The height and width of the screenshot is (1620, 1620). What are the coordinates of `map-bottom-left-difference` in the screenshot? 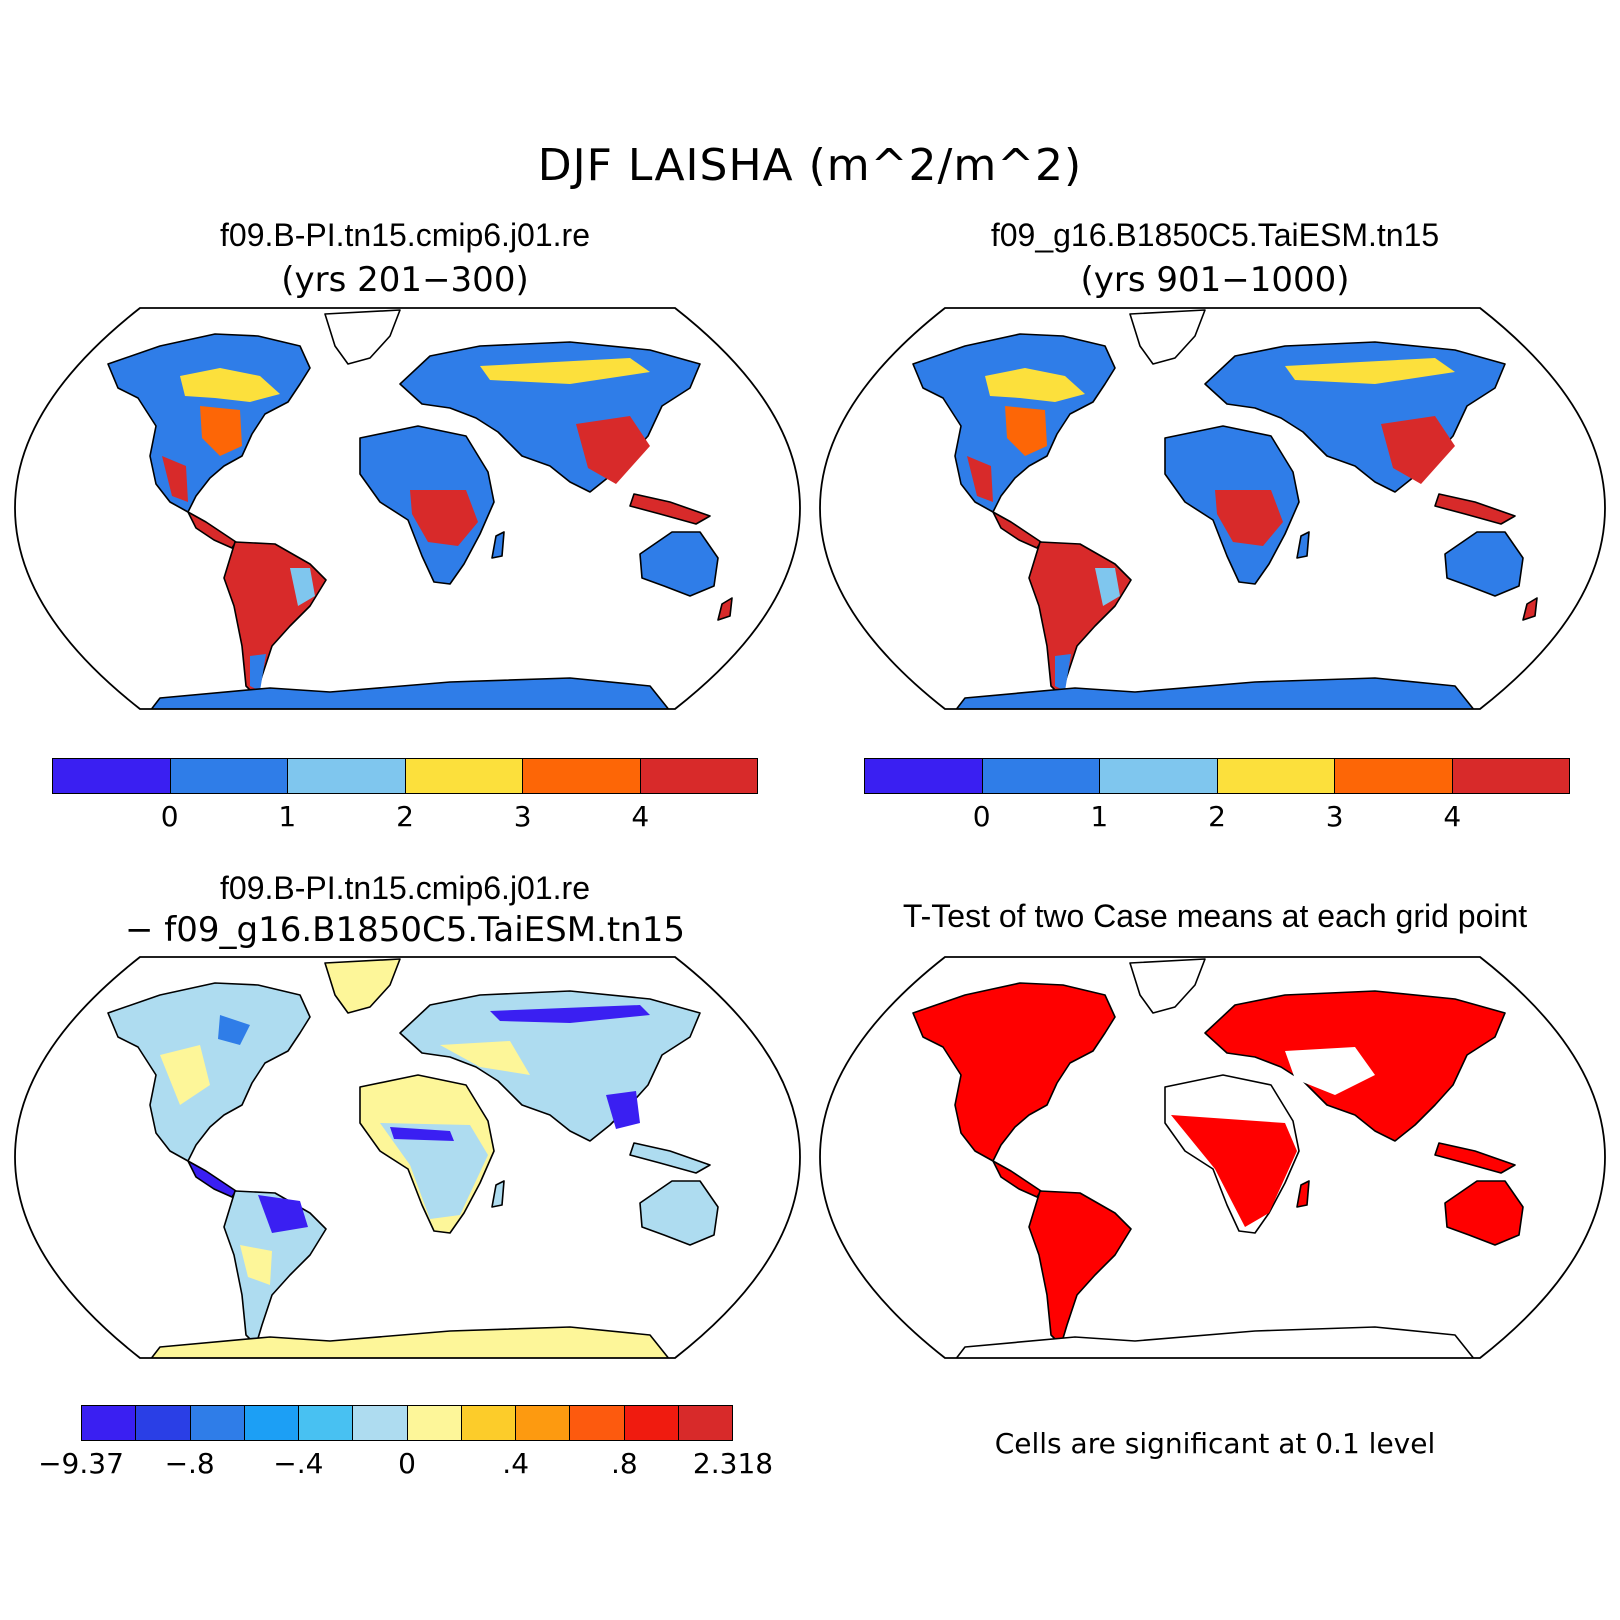 It's located at (407, 1157).